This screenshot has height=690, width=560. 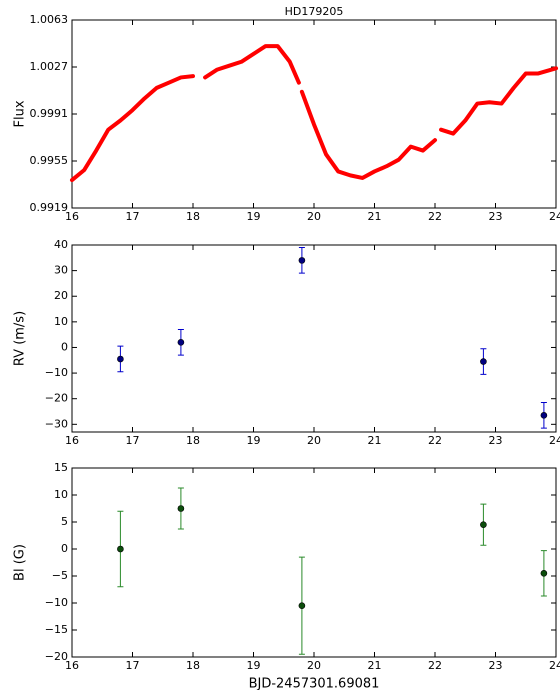 What do you see at coordinates (49, 19) in the screenshot?
I see `y-tick-label: 1.0063` at bounding box center [49, 19].